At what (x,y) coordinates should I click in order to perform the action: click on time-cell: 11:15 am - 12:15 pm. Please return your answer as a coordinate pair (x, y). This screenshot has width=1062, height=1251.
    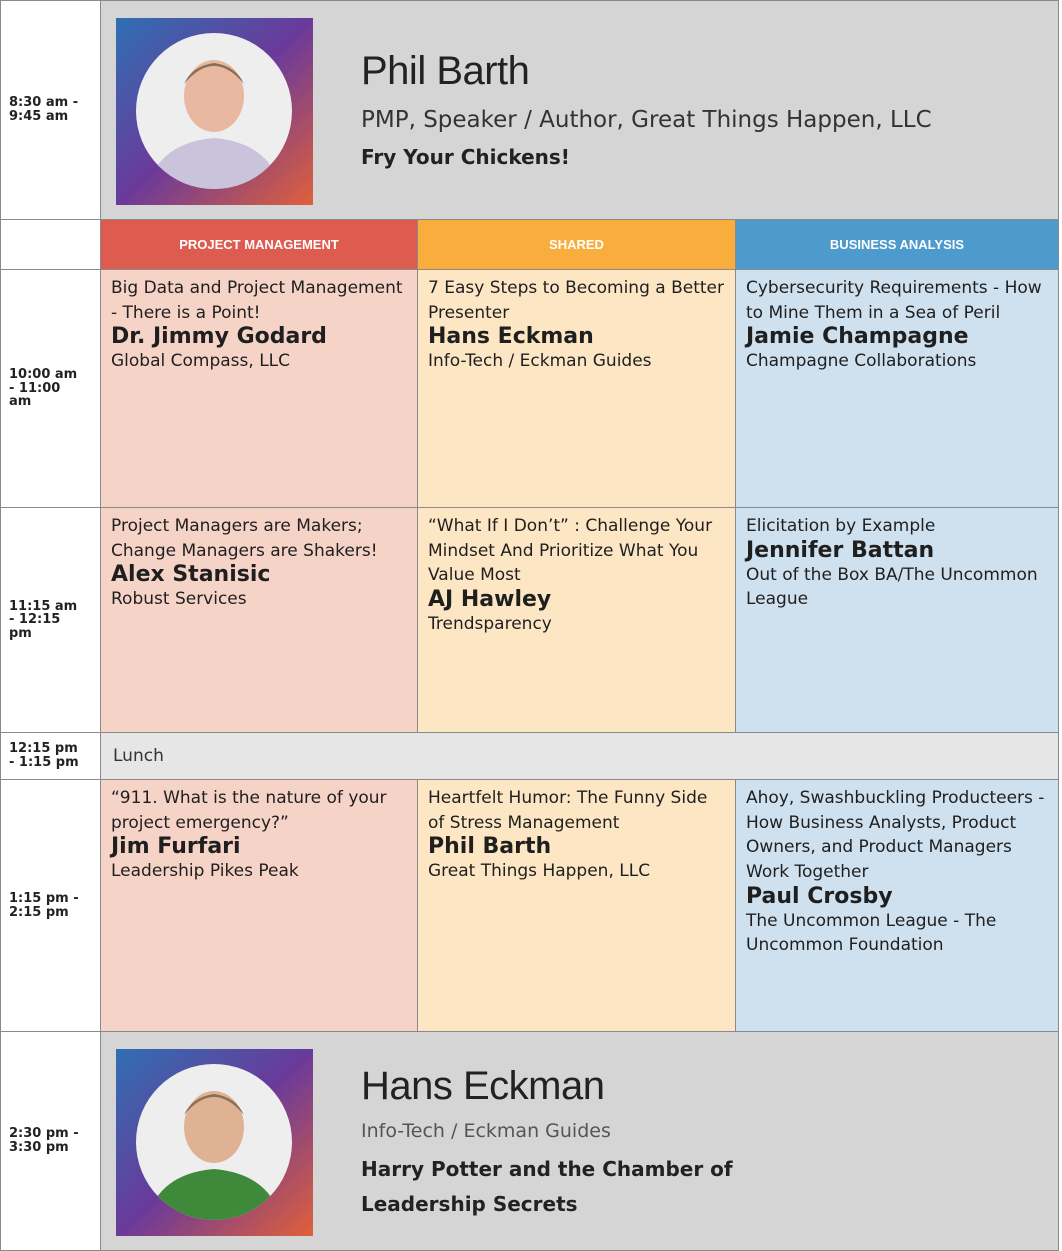
    Looking at the image, I should click on (50, 620).